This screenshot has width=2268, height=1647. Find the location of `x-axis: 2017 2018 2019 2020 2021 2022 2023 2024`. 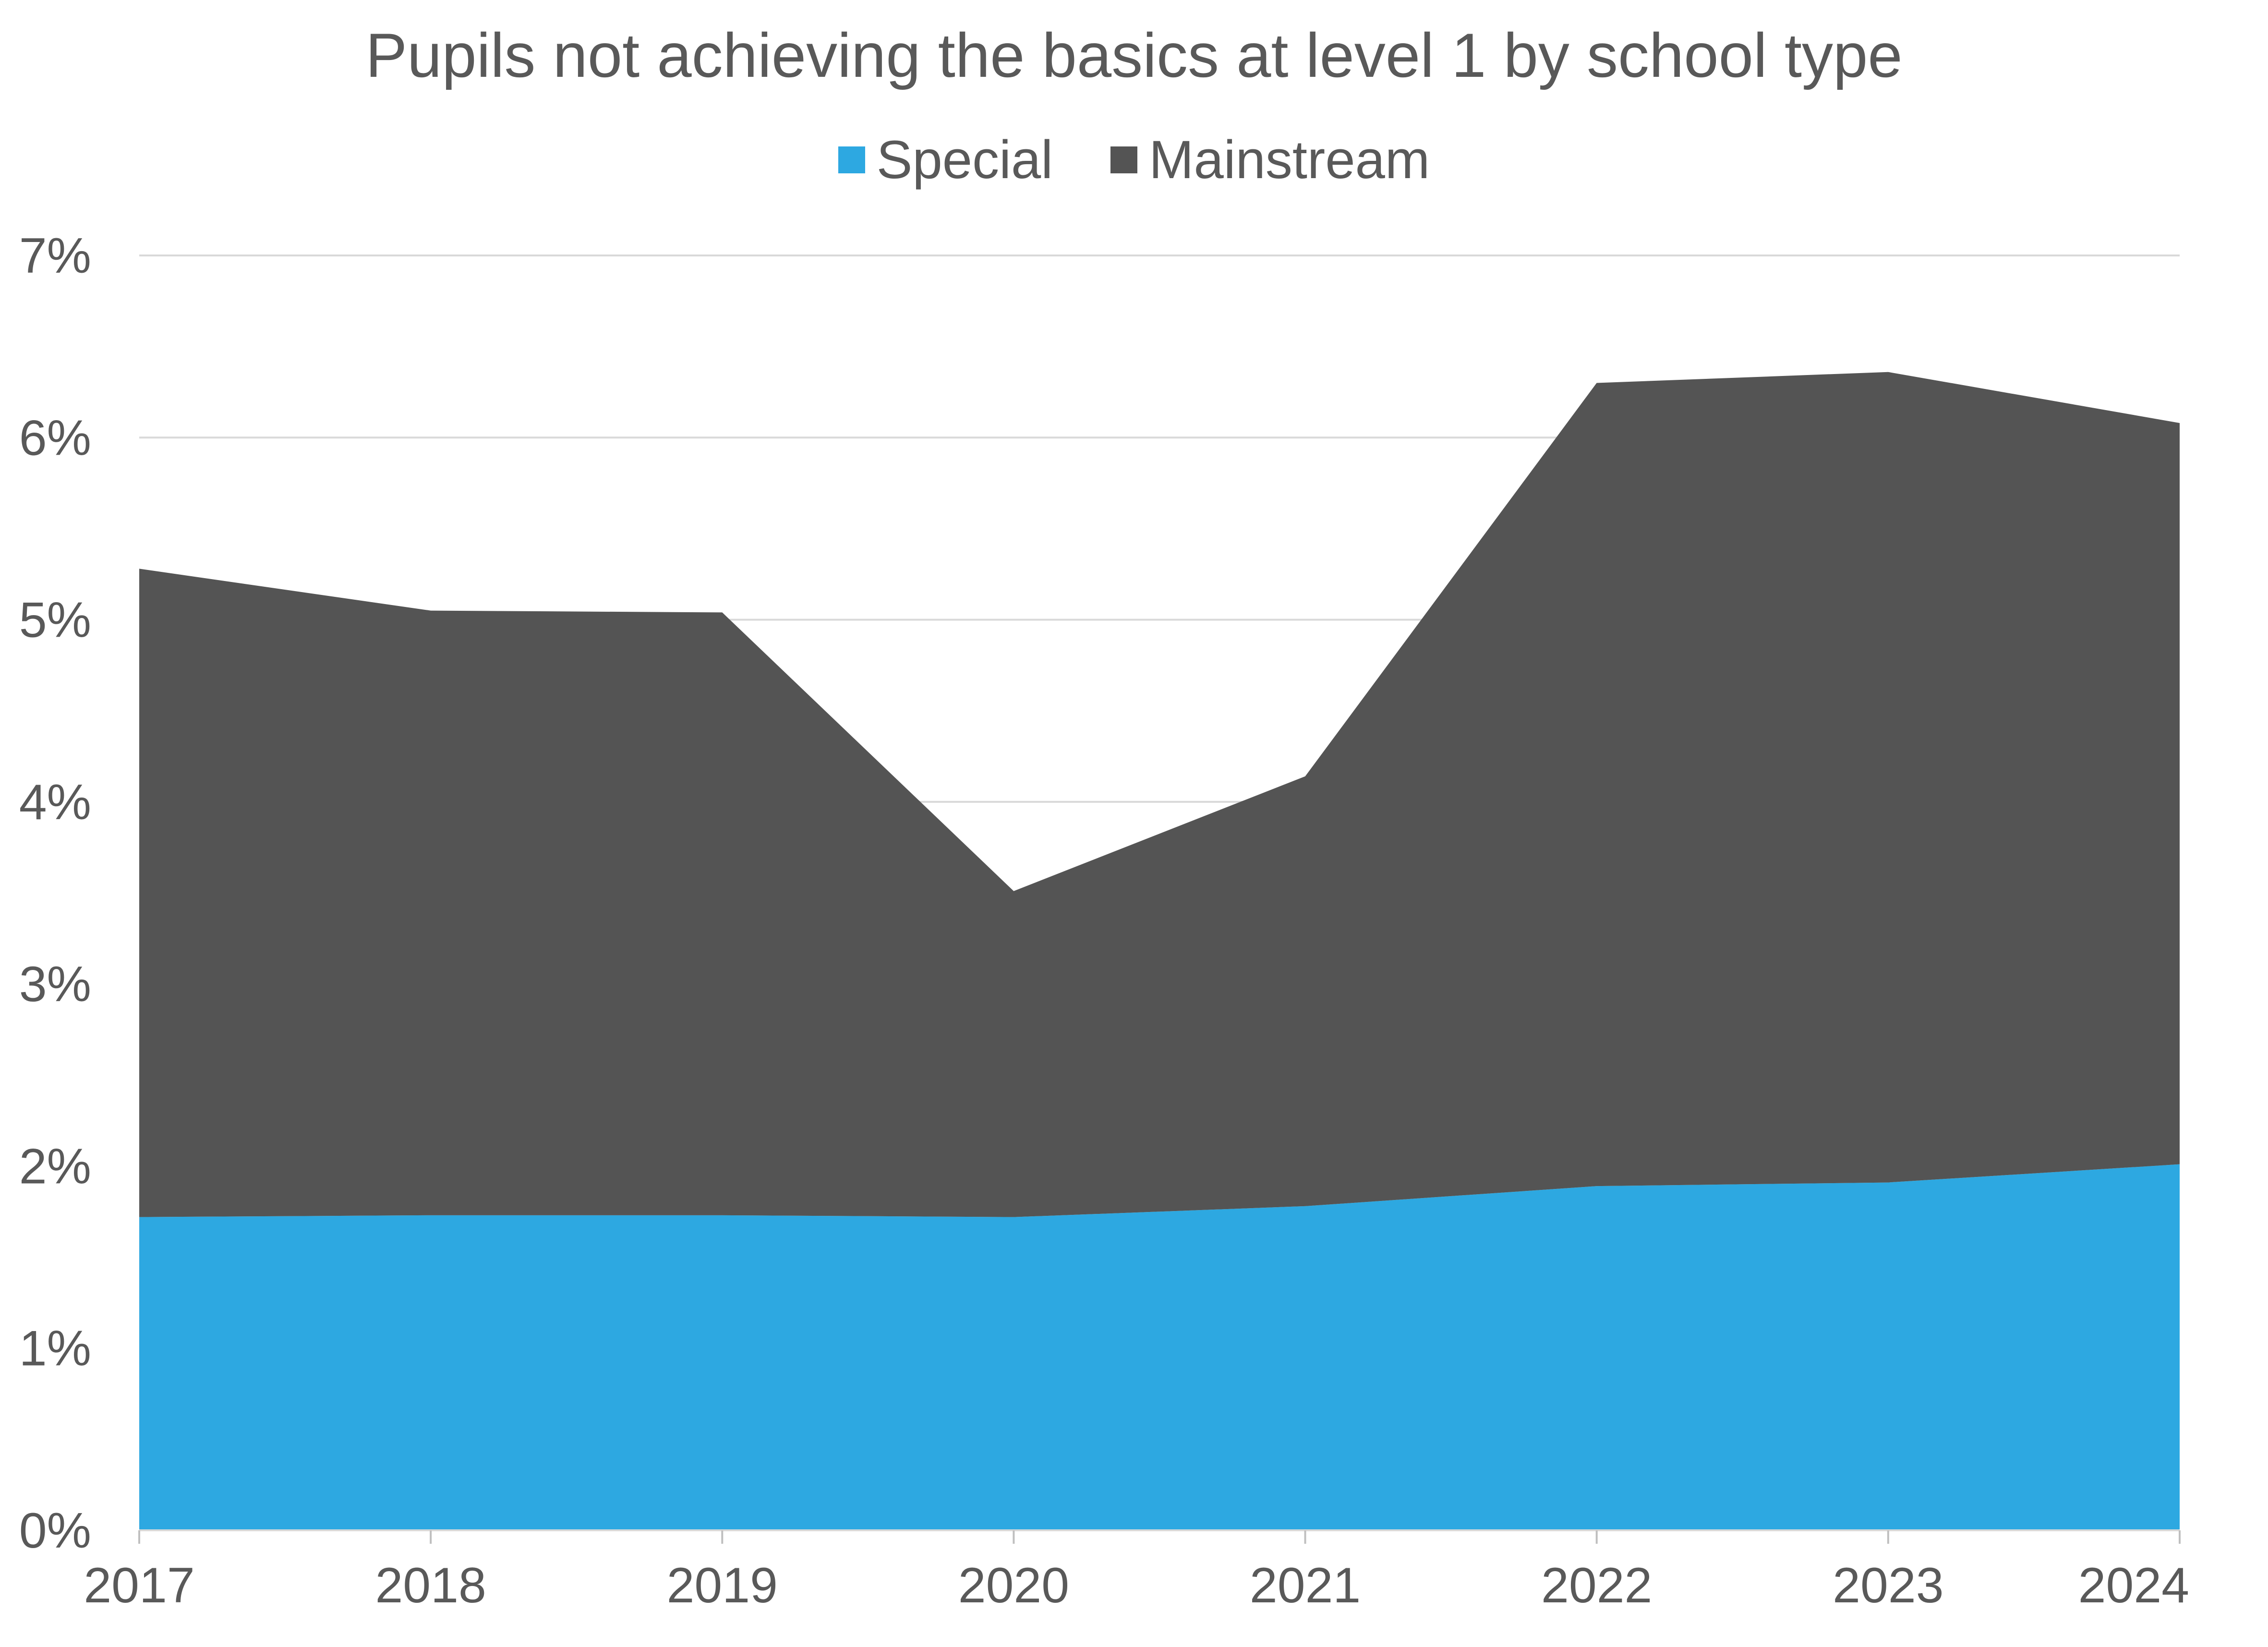

x-axis: 2017 2018 2019 2020 2021 2022 2023 2024 is located at coordinates (1136, 1571).